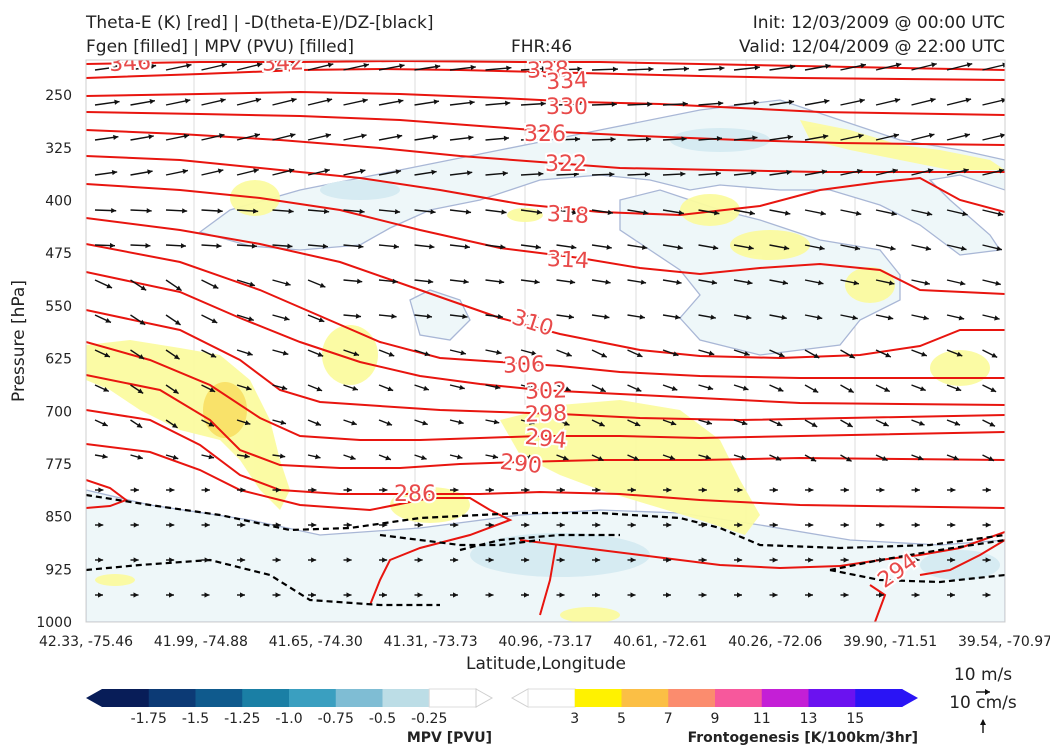 Image resolution: width=1050 pixels, height=750 pixels. Describe the element at coordinates (574, 719) in the screenshot. I see `colorbar-tick-label: 3` at that location.